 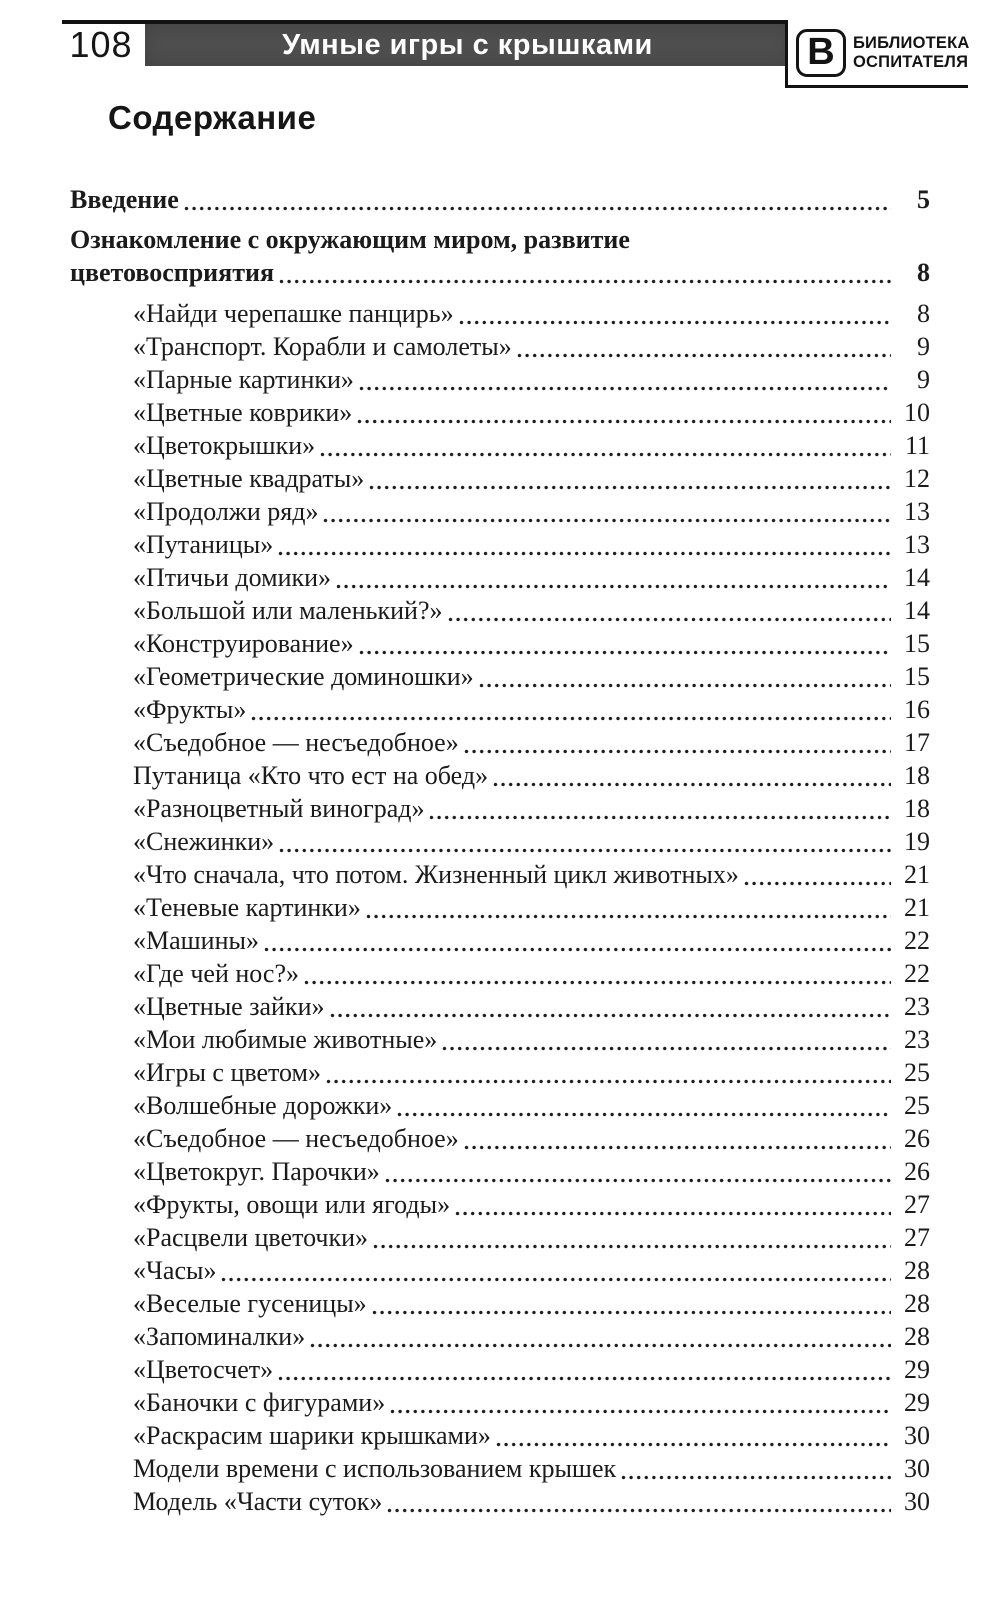 I want to click on toc-entry-row: «Цветные коврики» 10, so click(x=531, y=412).